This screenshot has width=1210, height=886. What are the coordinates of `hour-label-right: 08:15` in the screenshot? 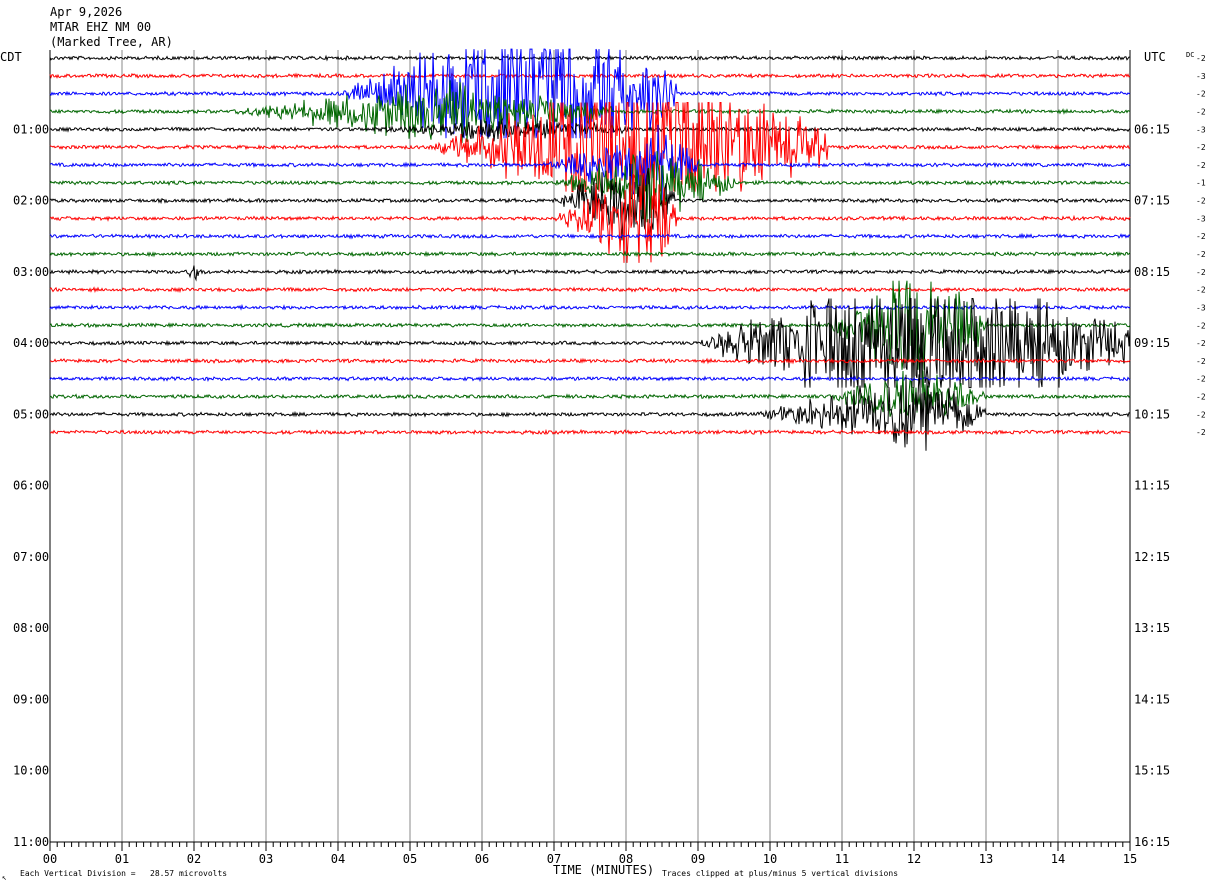 It's located at (1152, 272).